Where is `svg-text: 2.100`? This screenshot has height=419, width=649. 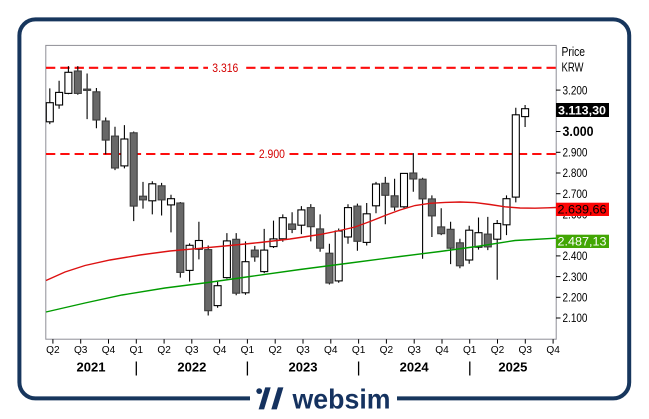
svg-text: 2.100 is located at coordinates (575, 318).